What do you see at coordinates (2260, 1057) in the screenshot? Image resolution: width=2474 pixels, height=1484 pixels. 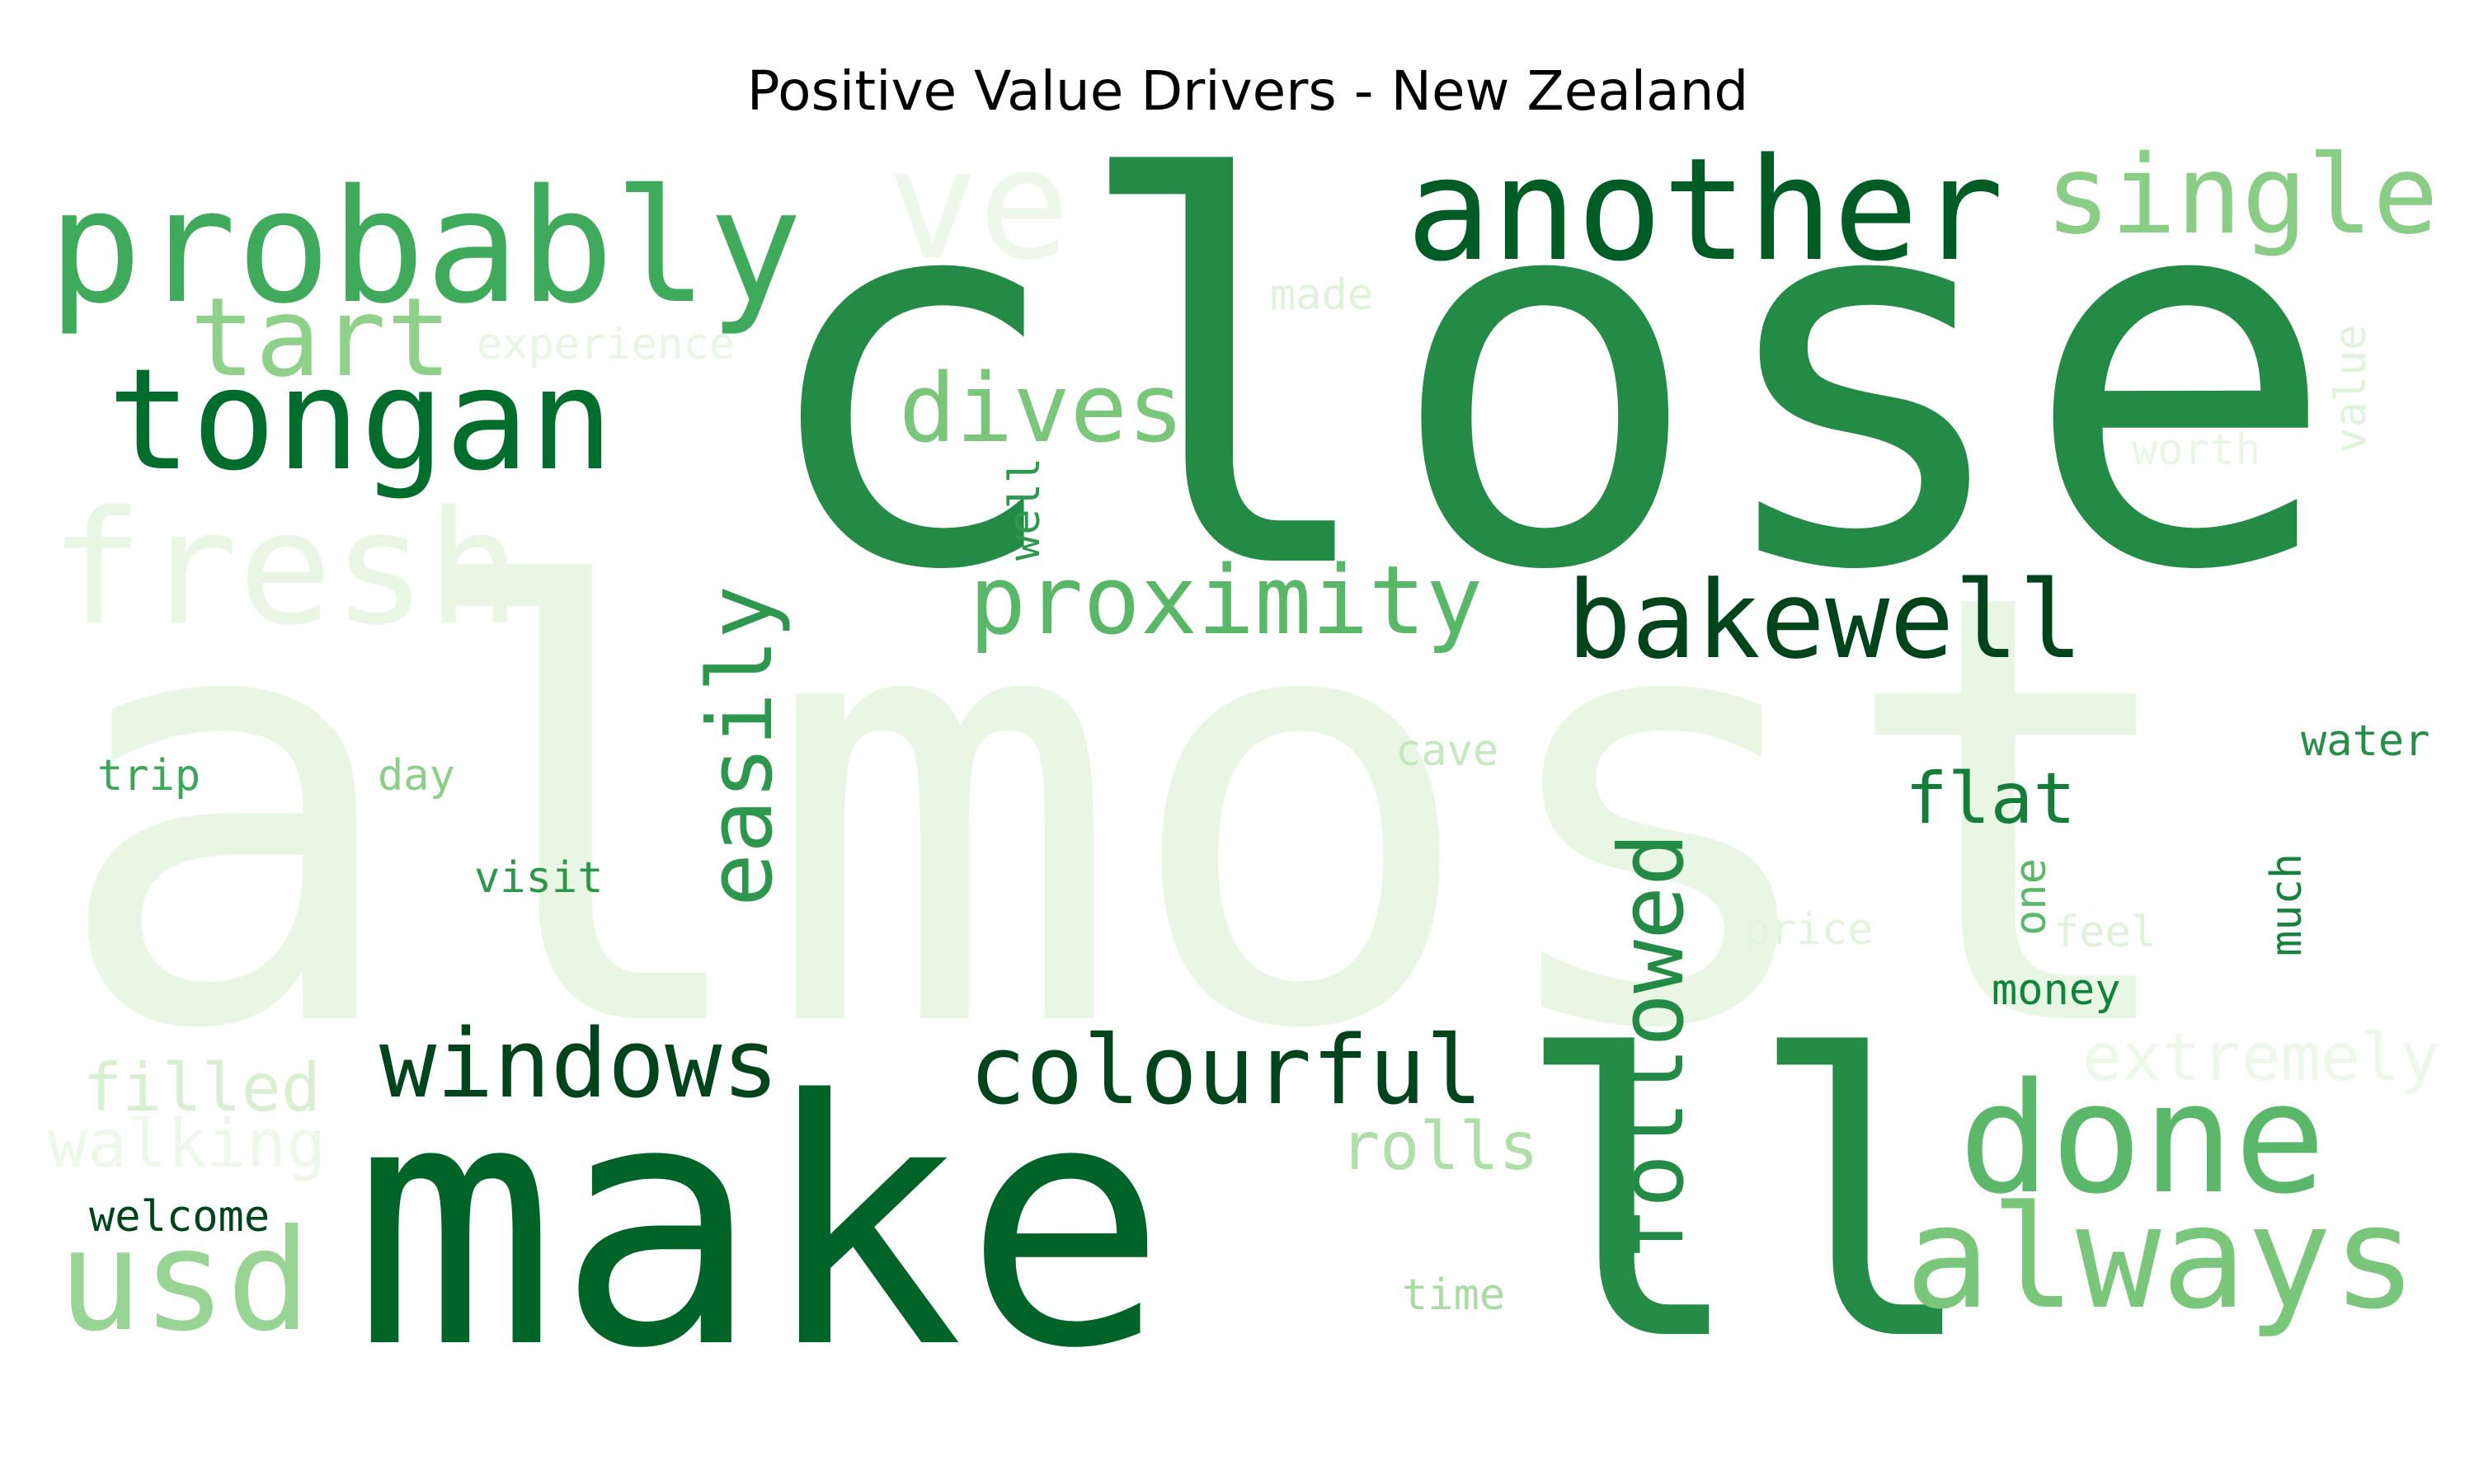 I see `word-extremely: extremely` at bounding box center [2260, 1057].